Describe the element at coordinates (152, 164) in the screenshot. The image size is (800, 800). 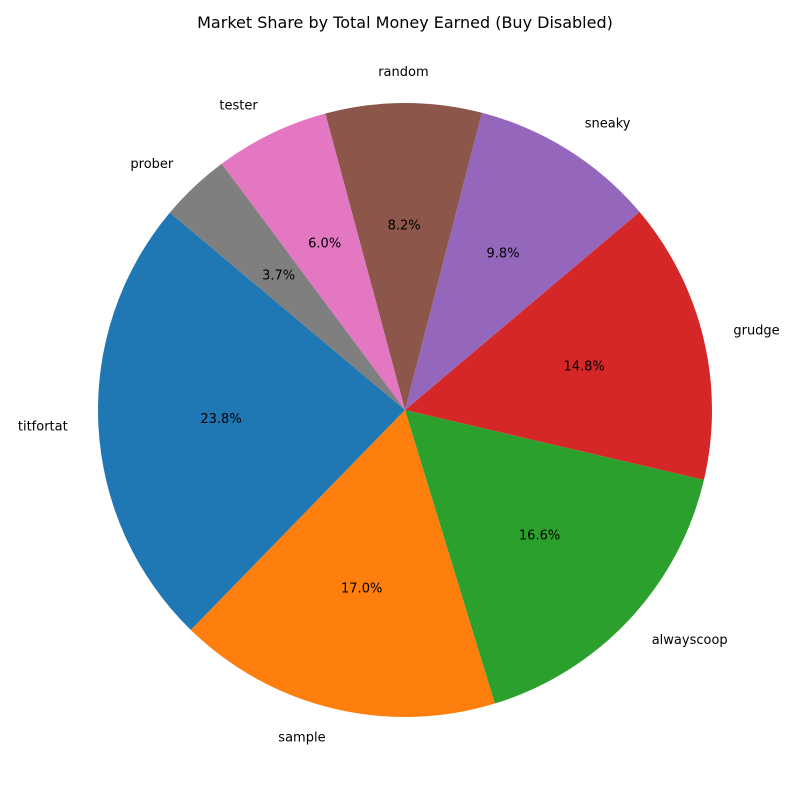
I see `slice-label-prober: prober` at that location.